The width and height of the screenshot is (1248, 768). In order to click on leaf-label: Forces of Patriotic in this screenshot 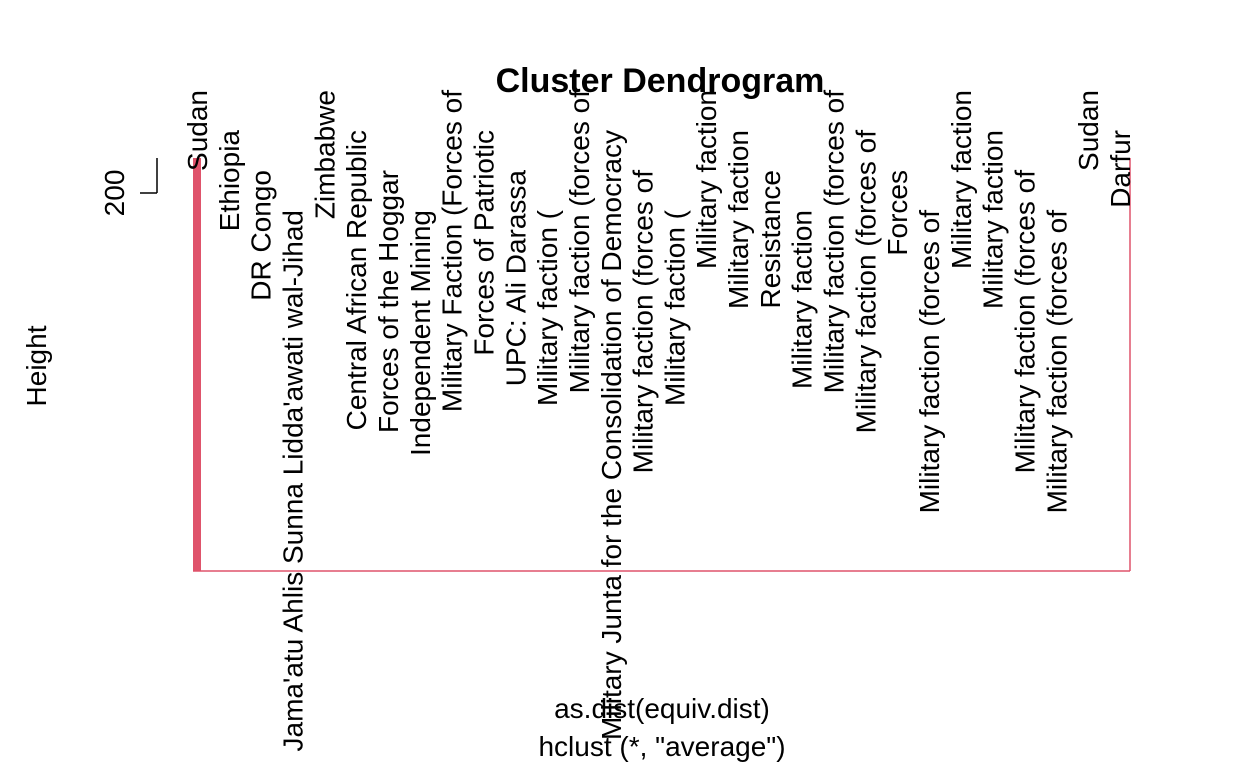, I will do `click(483, 243)`.